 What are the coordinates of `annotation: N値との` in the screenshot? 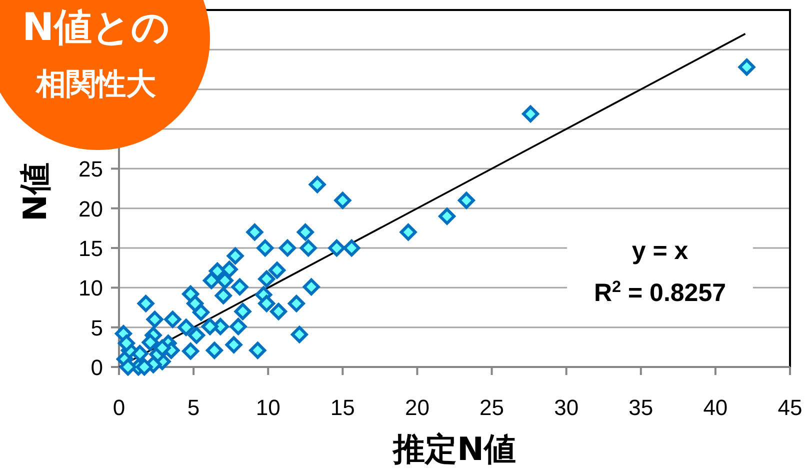 It's located at (96, 27).